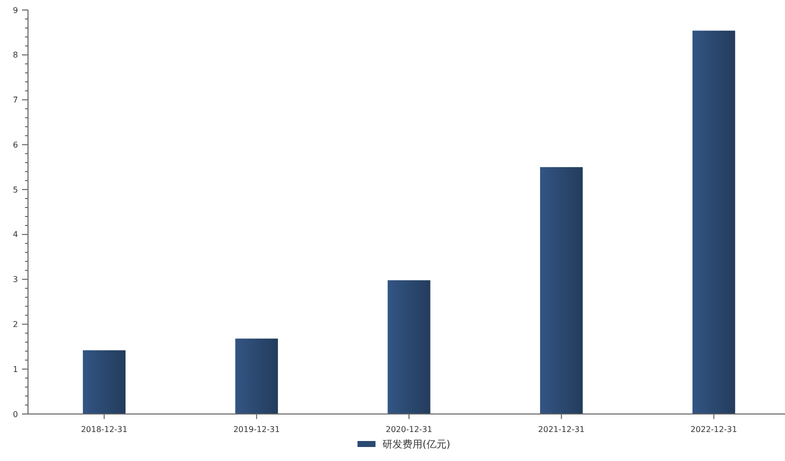 The image size is (785, 461). What do you see at coordinates (409, 429) in the screenshot?
I see `x-tick-label: 2020-12-31` at bounding box center [409, 429].